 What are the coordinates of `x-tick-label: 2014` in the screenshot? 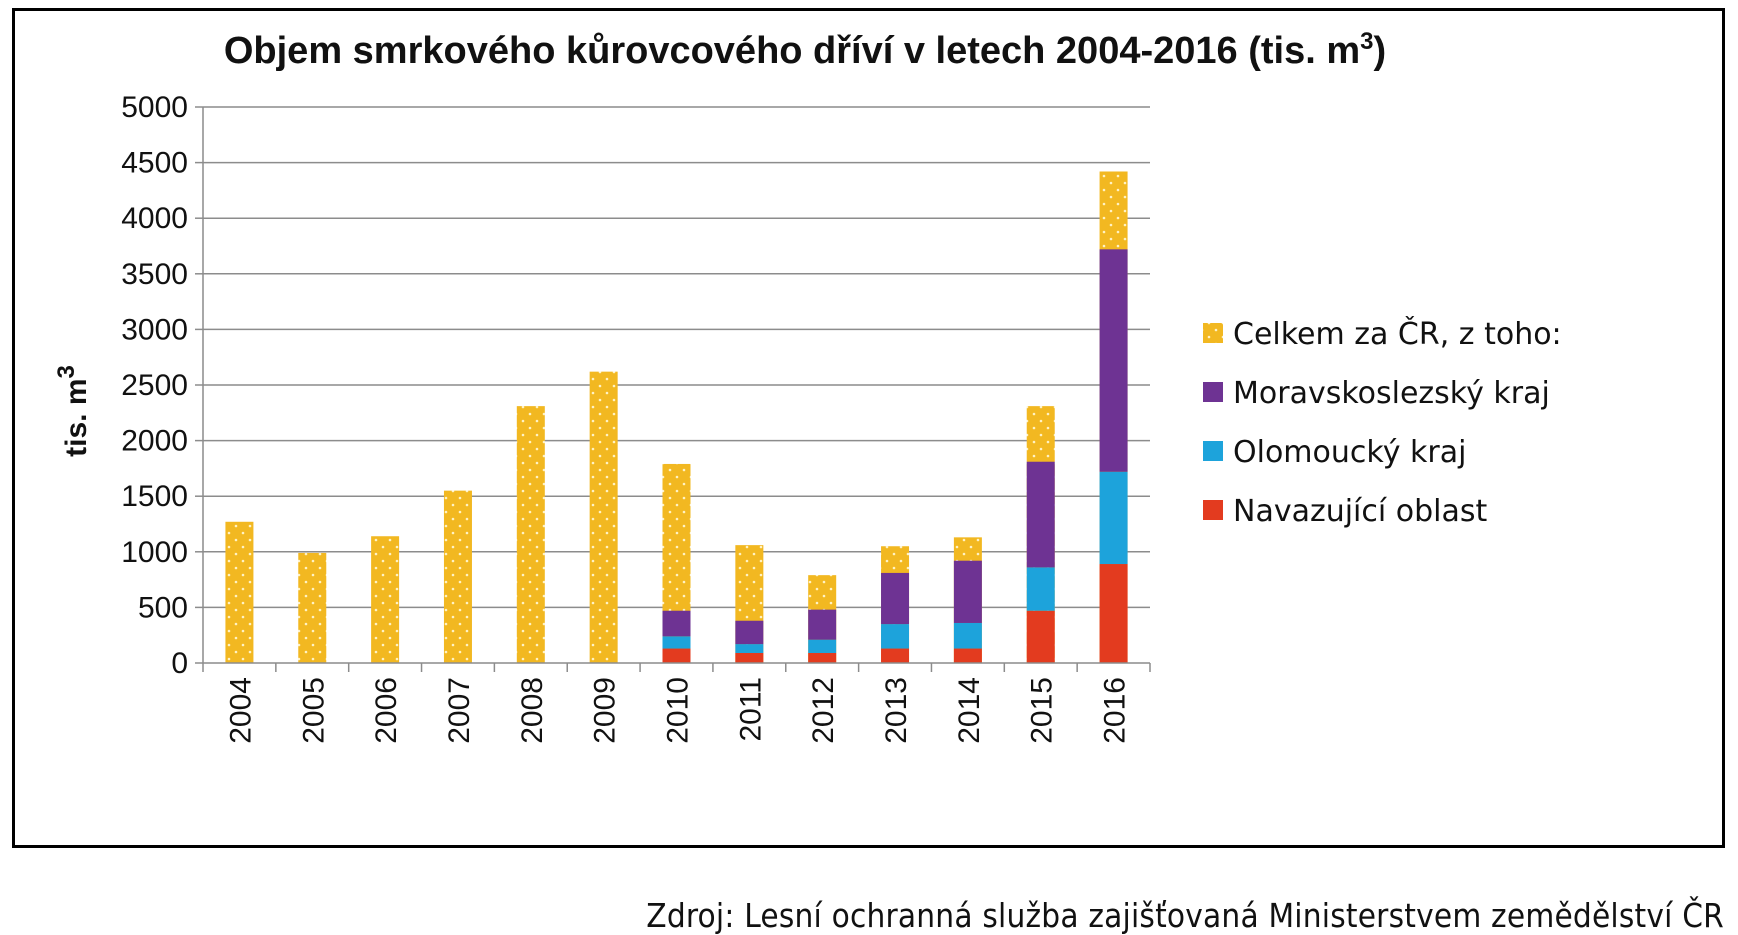 It's located at (969, 710).